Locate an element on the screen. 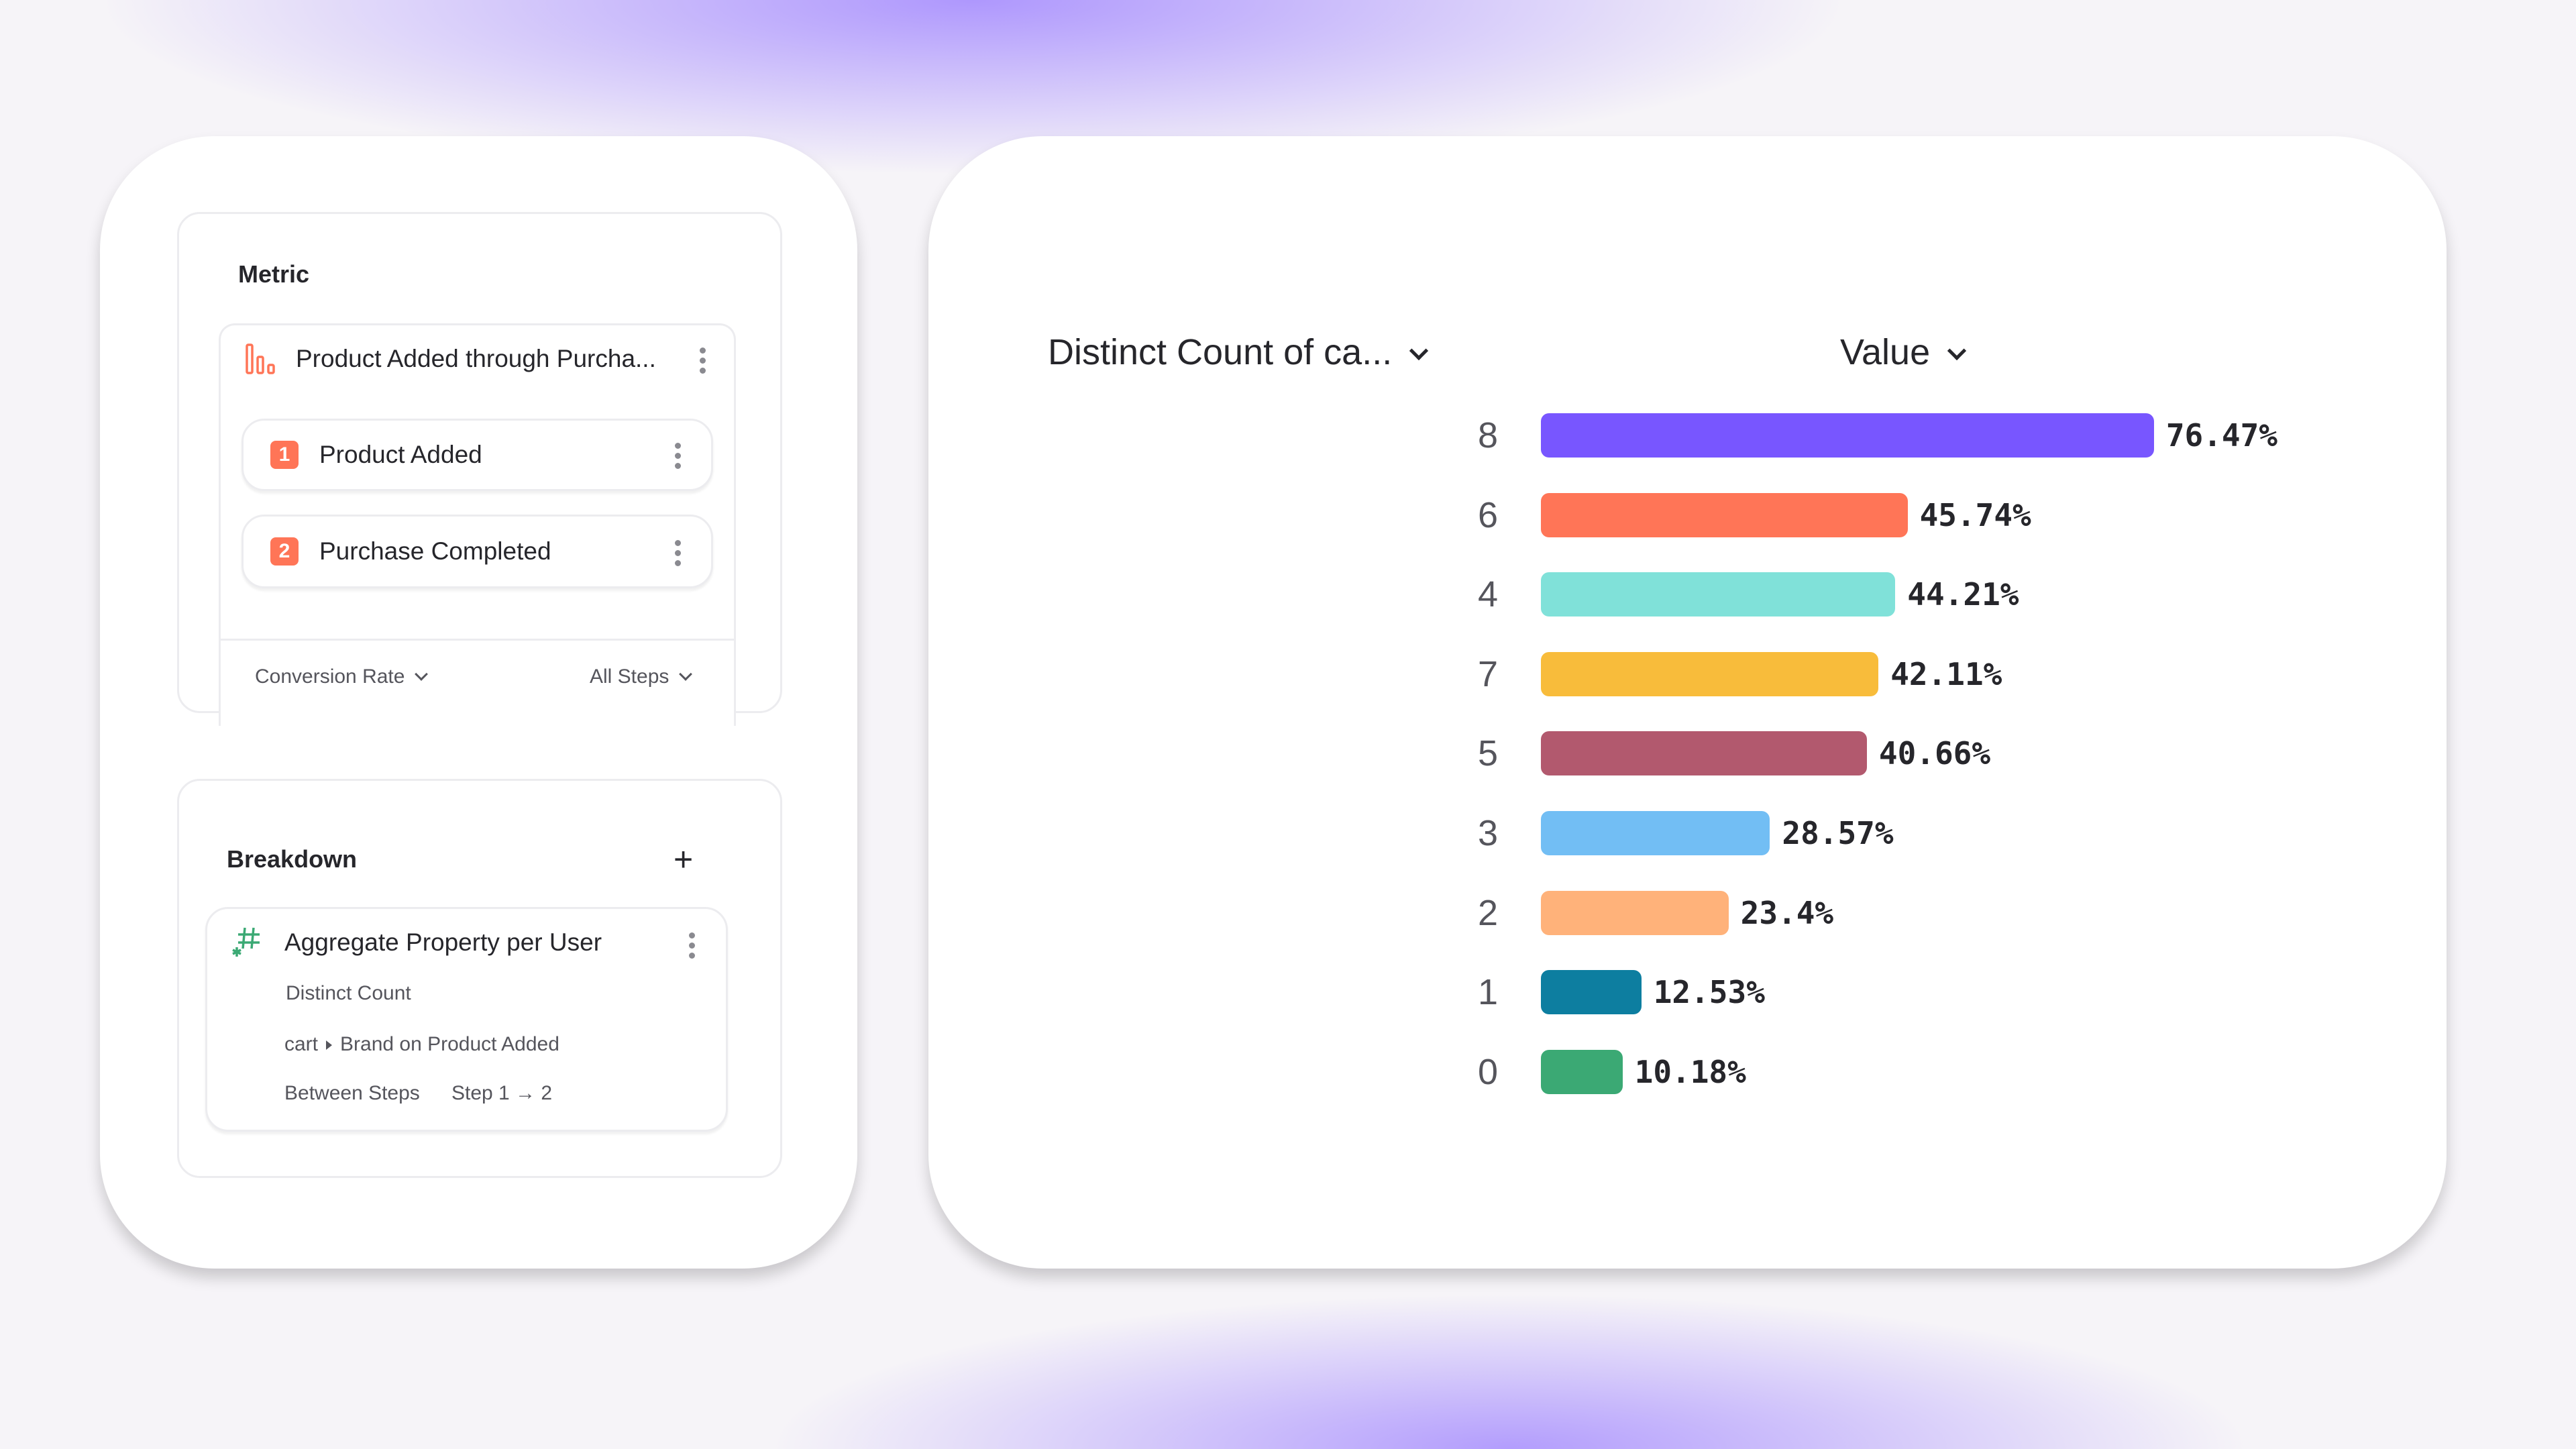 The height and width of the screenshot is (1449, 2576). scope-value: Step 1 → 2 is located at coordinates (502, 1093).